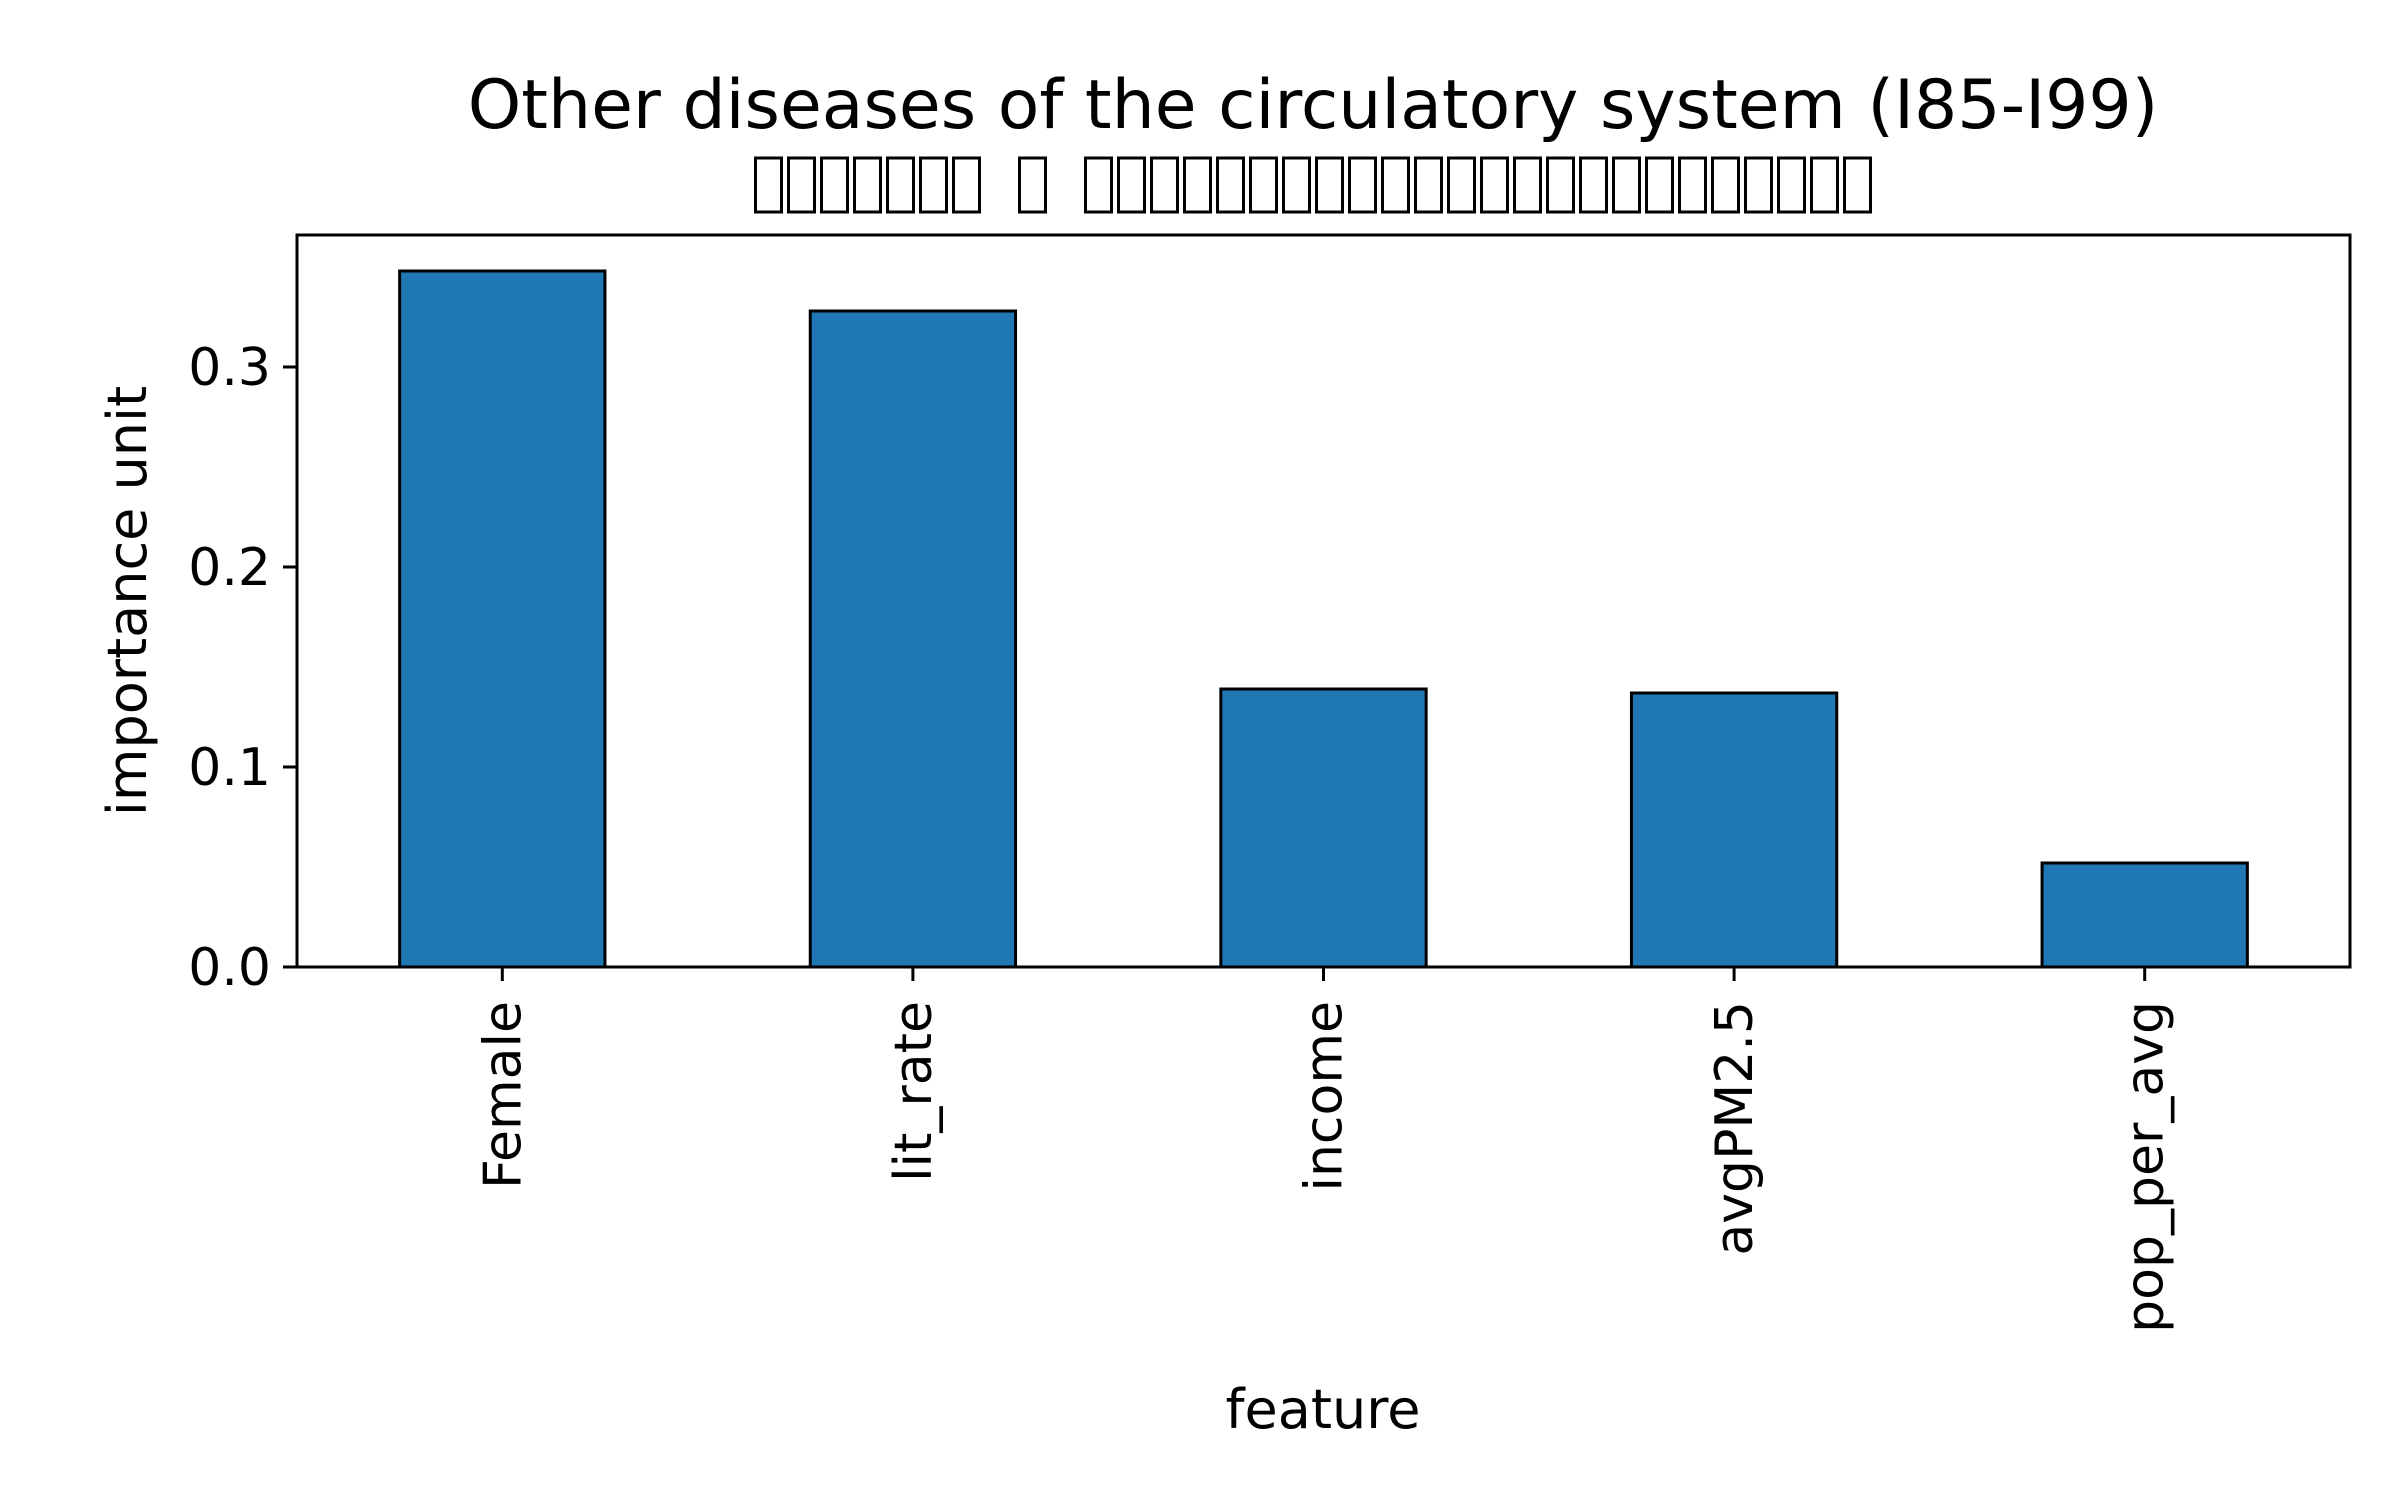 Image resolution: width=2400 pixels, height=1500 pixels. Describe the element at coordinates (127, 601) in the screenshot. I see `y-axis-label: importance unit` at that location.